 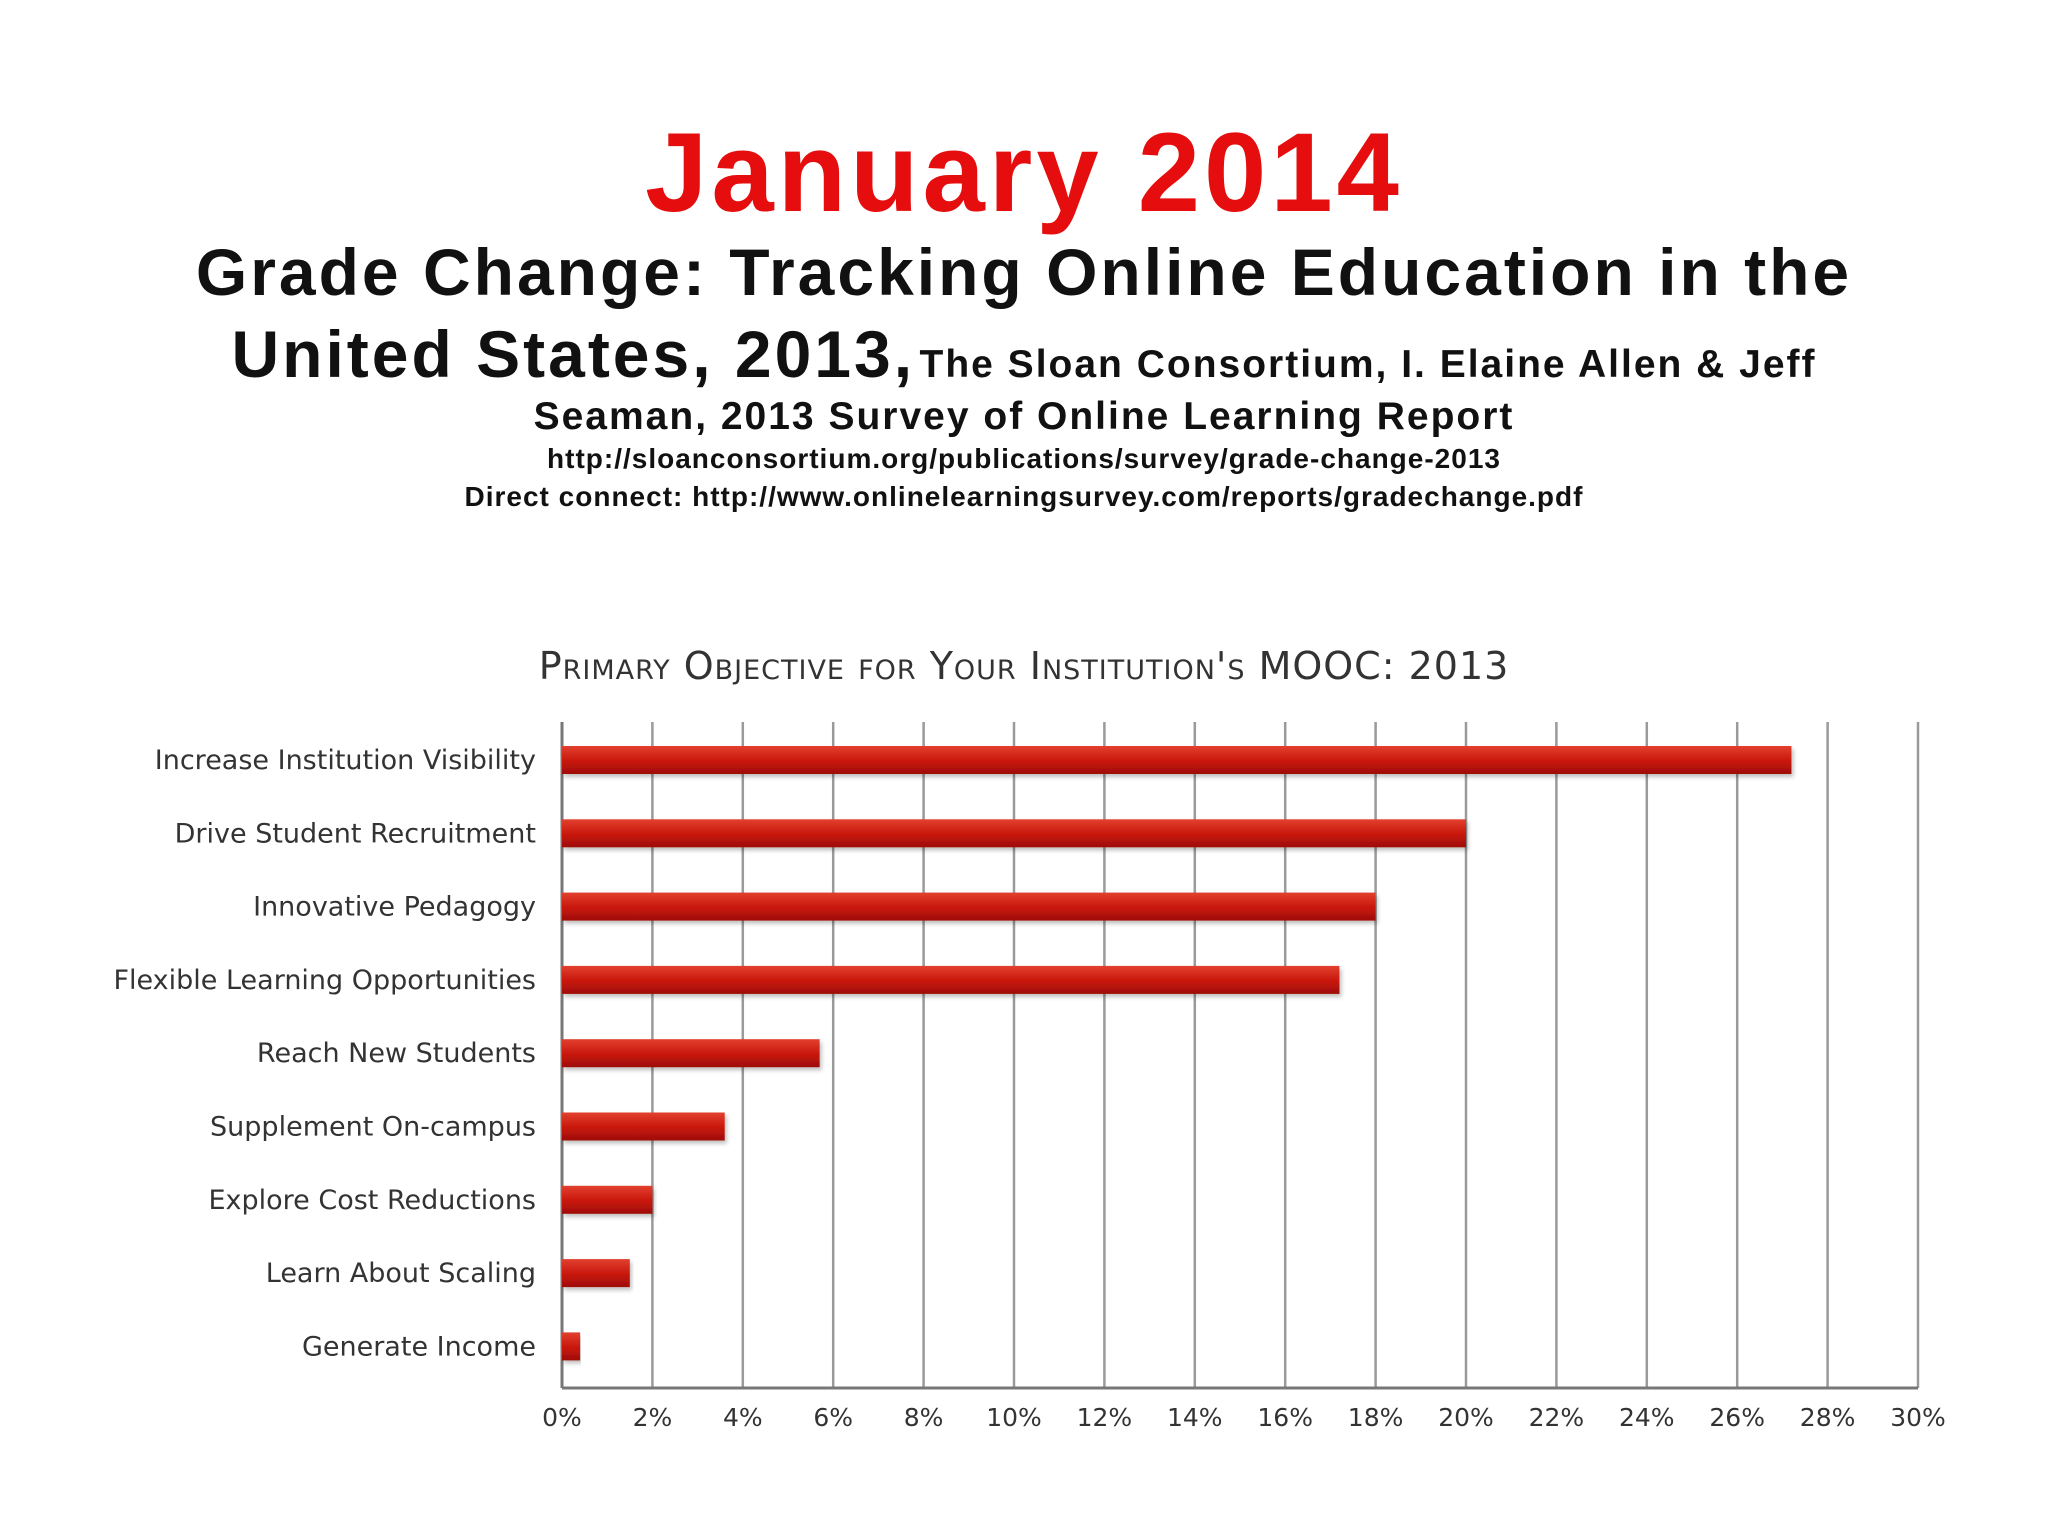 I want to click on x-tick-label: 2%, so click(x=653, y=1417).